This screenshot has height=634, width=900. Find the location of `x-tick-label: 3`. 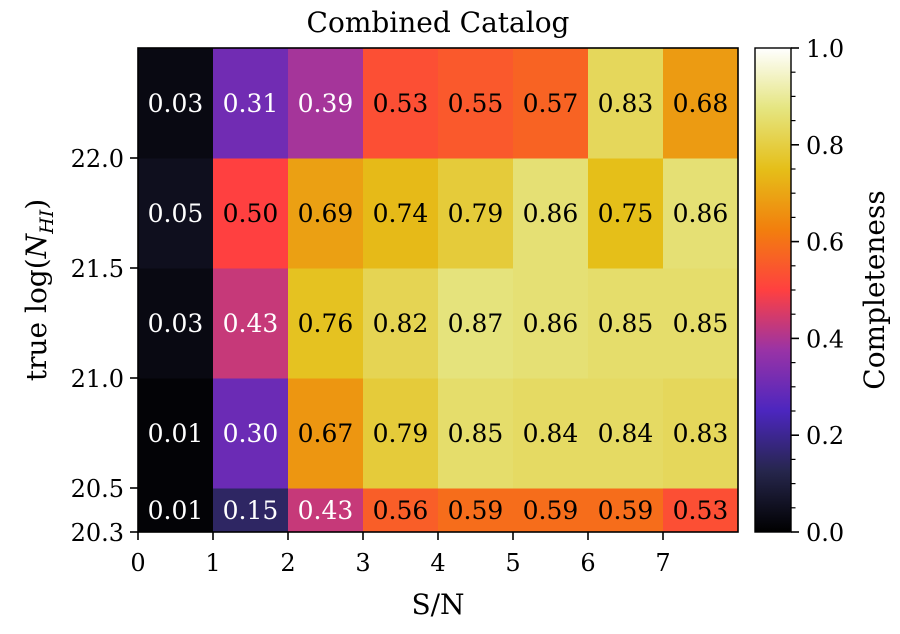

x-tick-label: 3 is located at coordinates (362, 563).